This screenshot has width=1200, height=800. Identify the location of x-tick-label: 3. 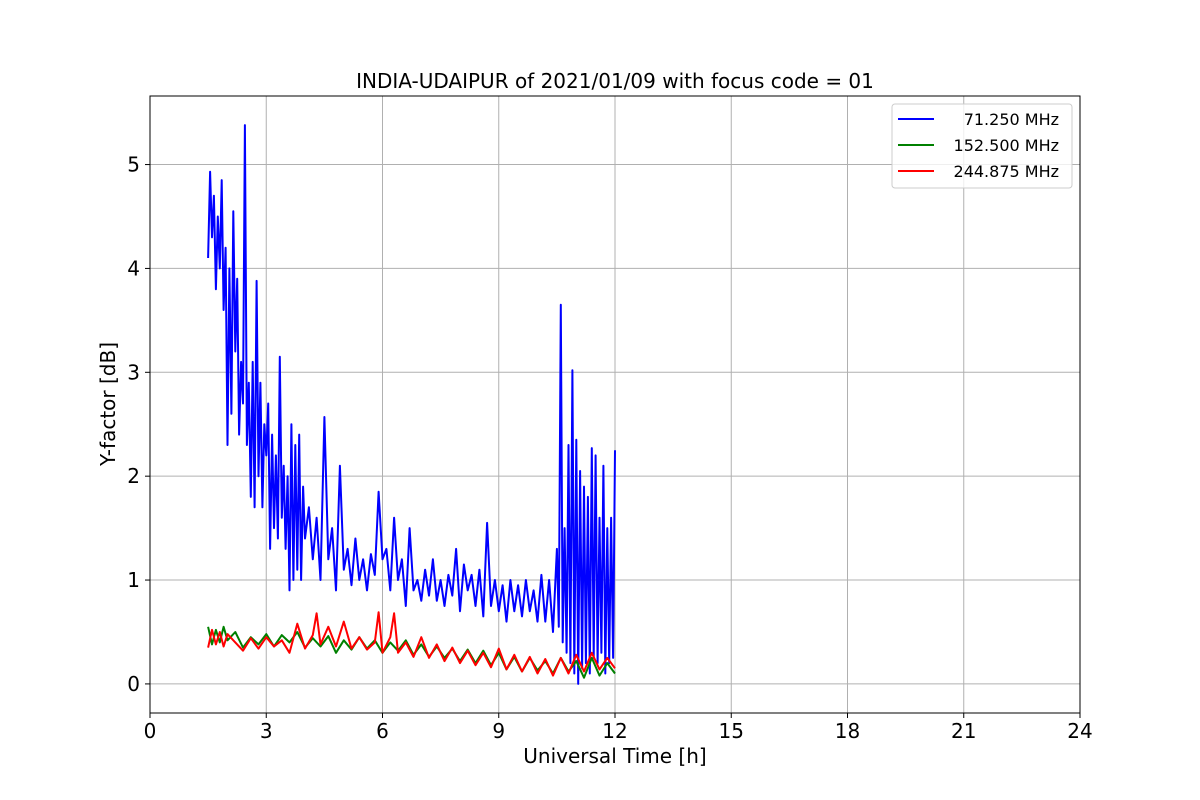
(266, 731).